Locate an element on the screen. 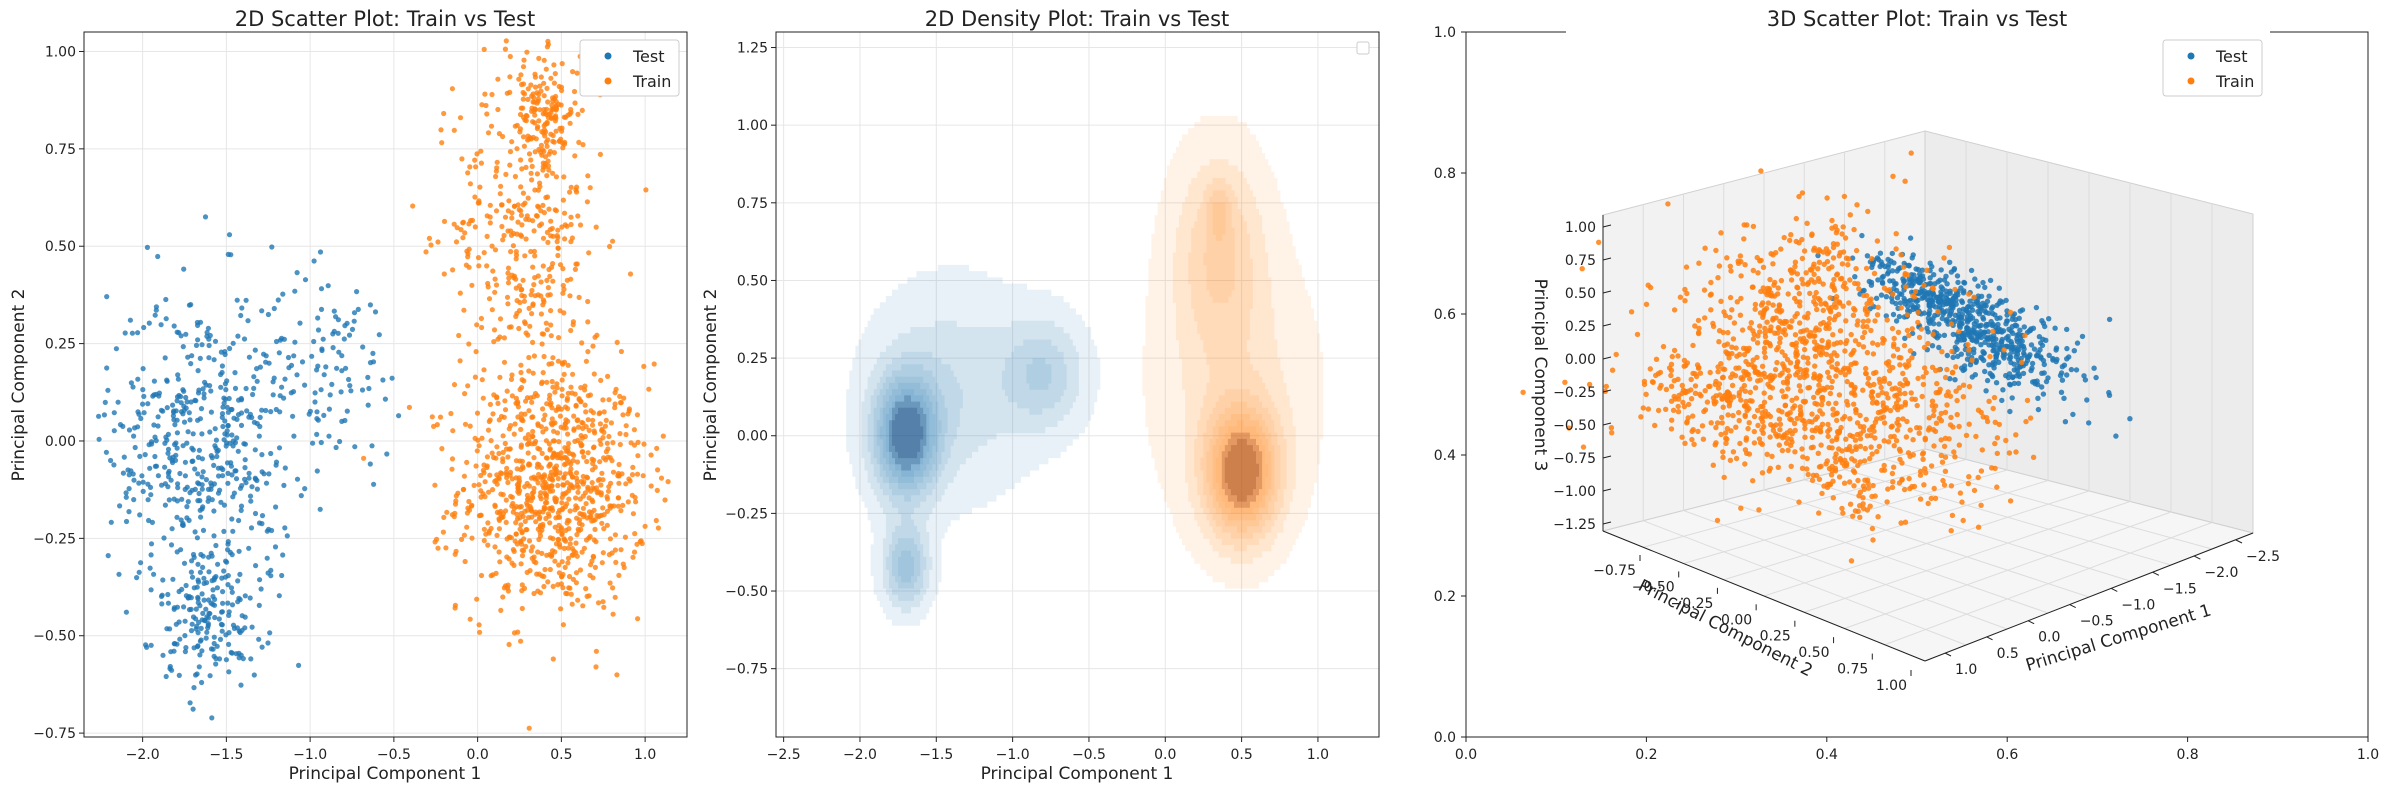 This screenshot has width=2390, height=790. train-density-level is located at coordinates (1237, 365).